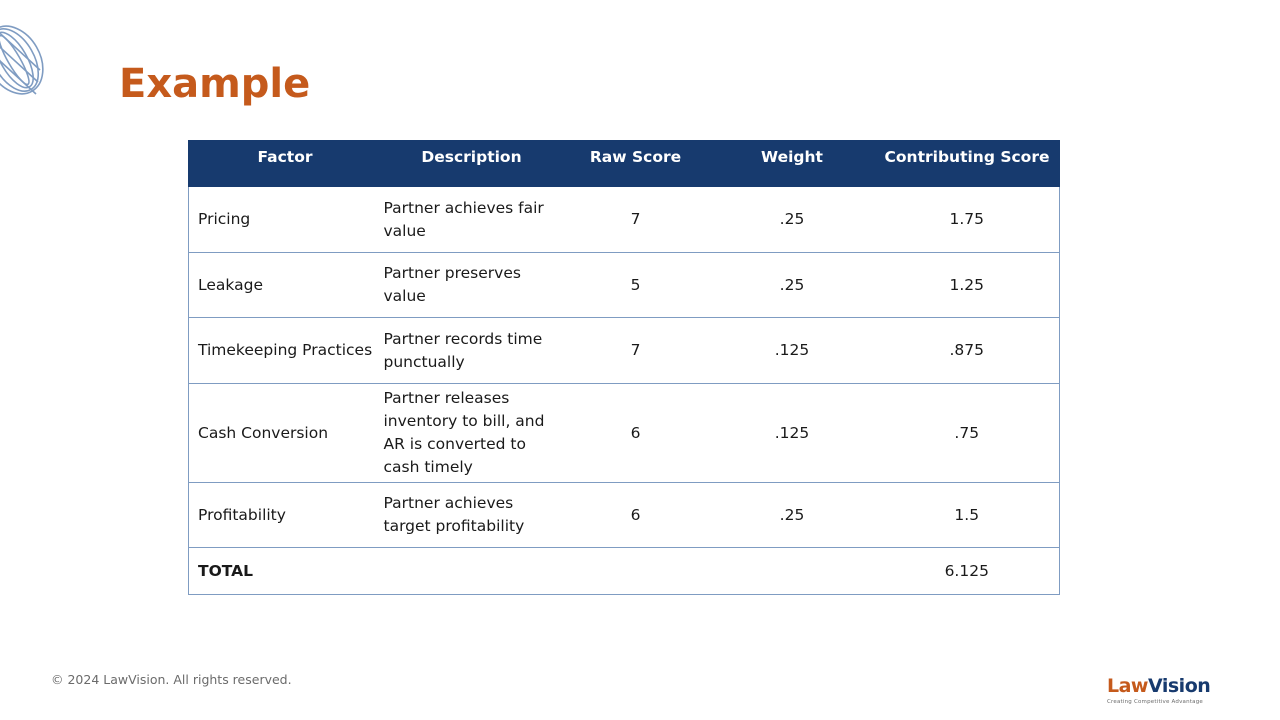 The width and height of the screenshot is (1280, 720). I want to click on description-cell: Partner achieves target profitability, so click(471, 515).